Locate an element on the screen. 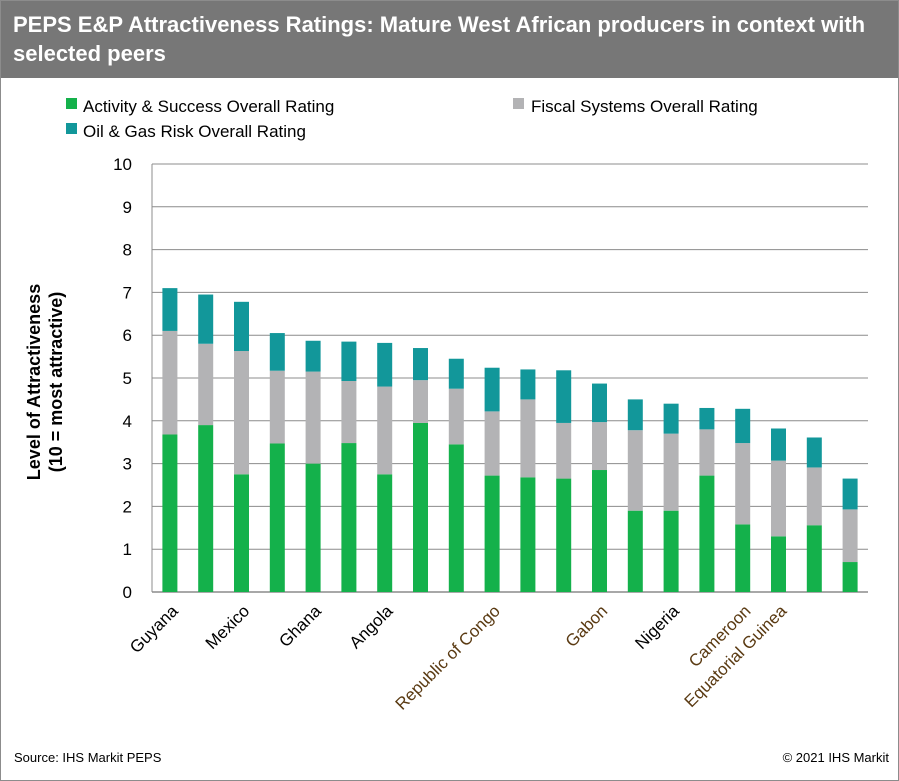 The image size is (899, 781). legend-swatch-risk is located at coordinates (71, 128).